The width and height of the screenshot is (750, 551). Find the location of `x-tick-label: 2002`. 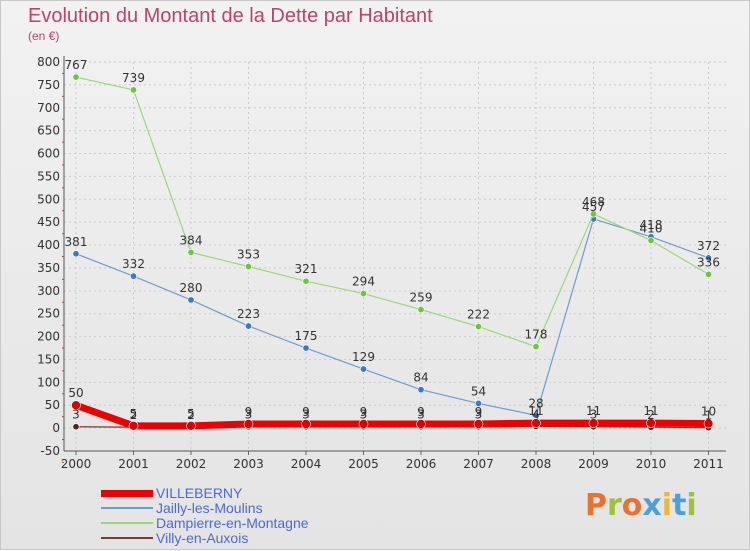

x-tick-label: 2002 is located at coordinates (191, 464).